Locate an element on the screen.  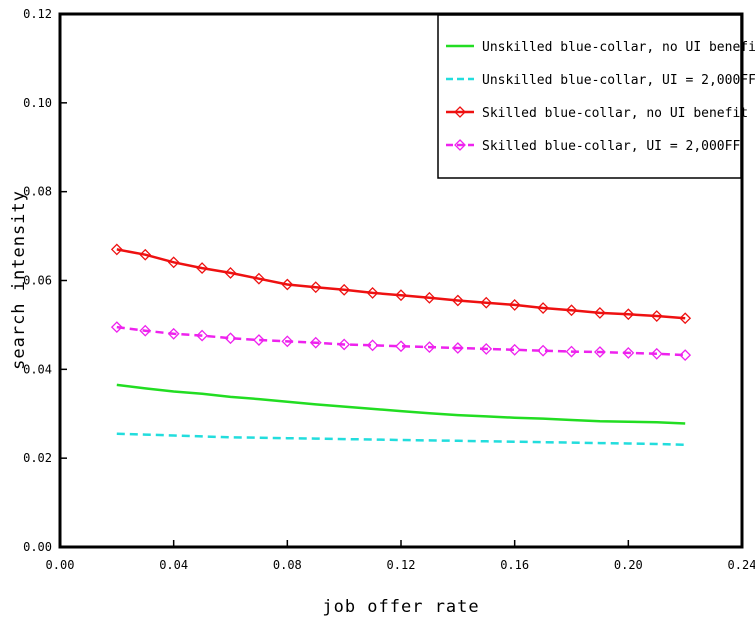
y-tick-label: 0.10 is located at coordinates (37, 103).